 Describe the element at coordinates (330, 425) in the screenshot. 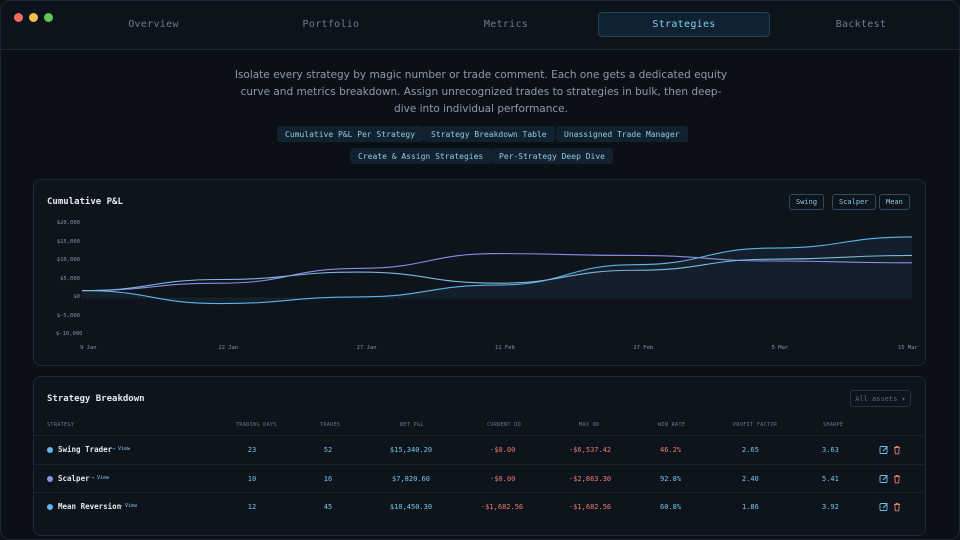

I see `col-header-trades: TRADES` at that location.